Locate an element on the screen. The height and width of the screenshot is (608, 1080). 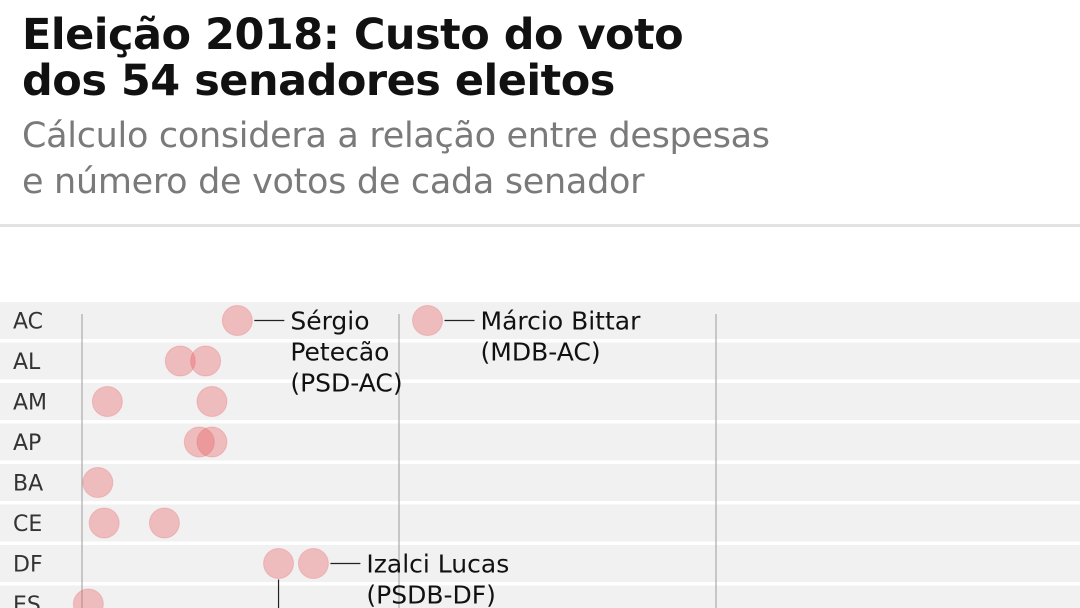
row-band-ac is located at coordinates (540, 320).